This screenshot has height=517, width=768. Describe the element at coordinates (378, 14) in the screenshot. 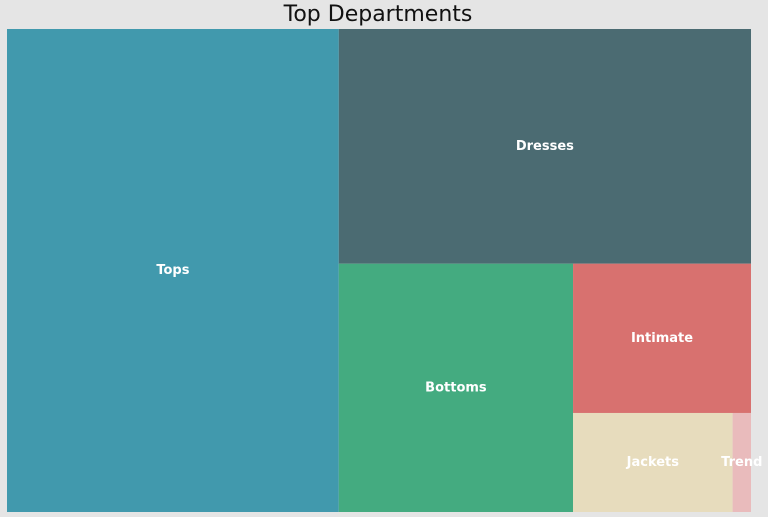

I see `chart-title: Top Departments` at that location.